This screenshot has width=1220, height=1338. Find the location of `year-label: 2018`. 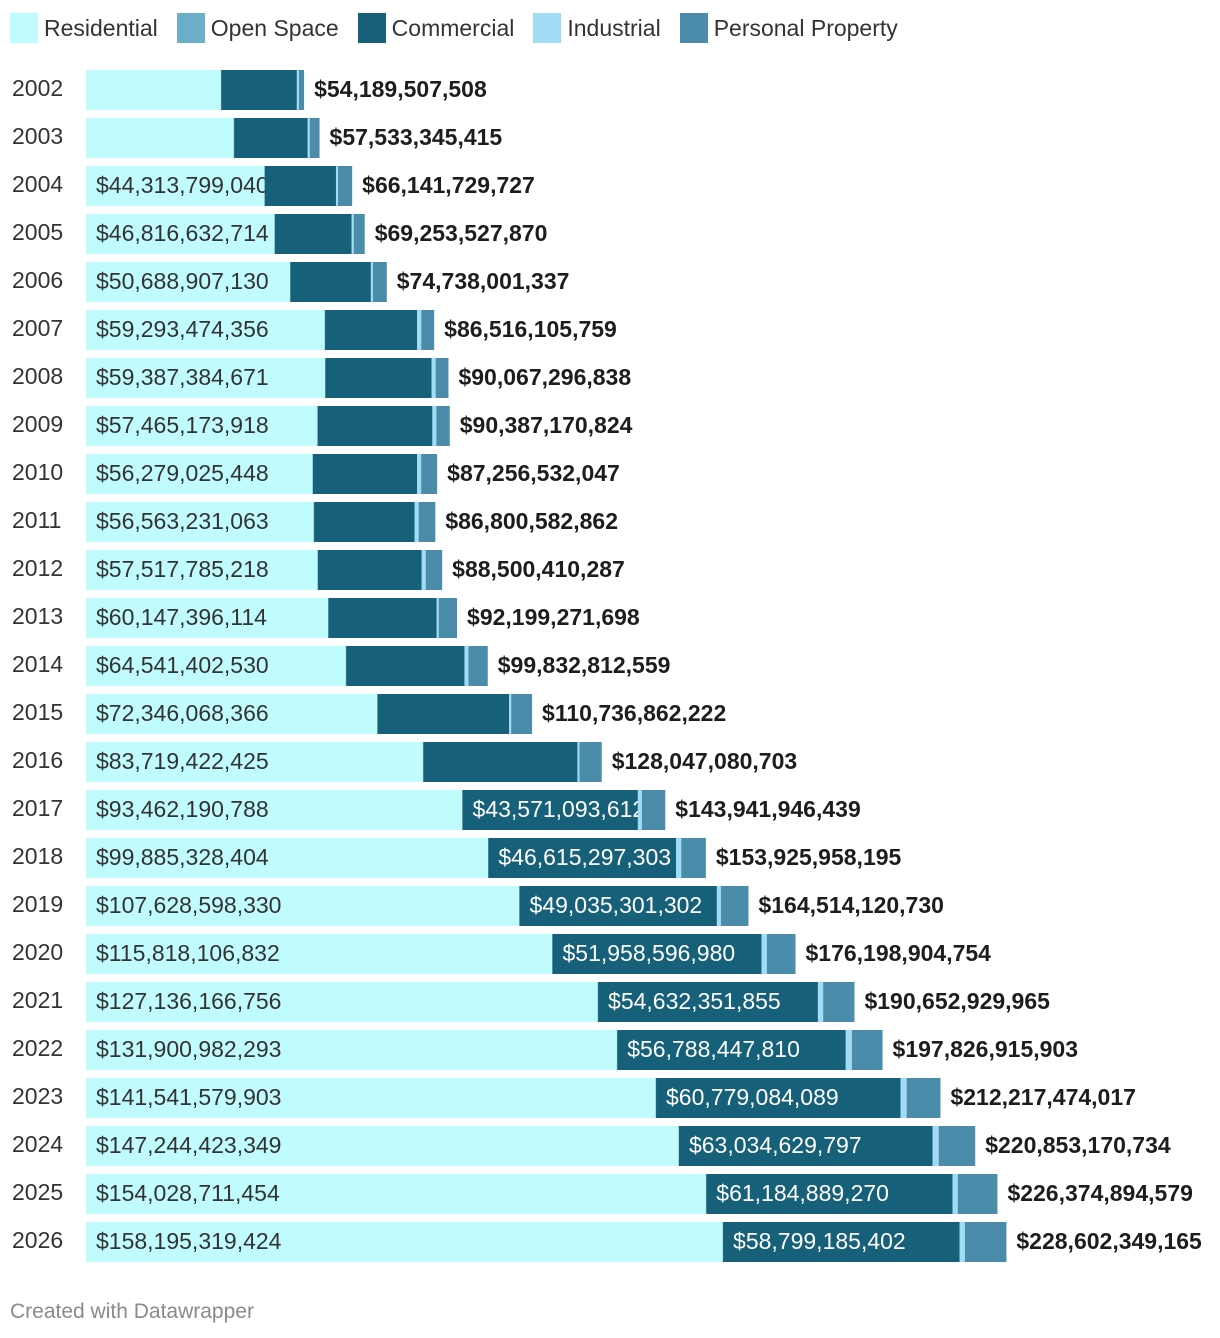

year-label: 2018 is located at coordinates (37, 856).